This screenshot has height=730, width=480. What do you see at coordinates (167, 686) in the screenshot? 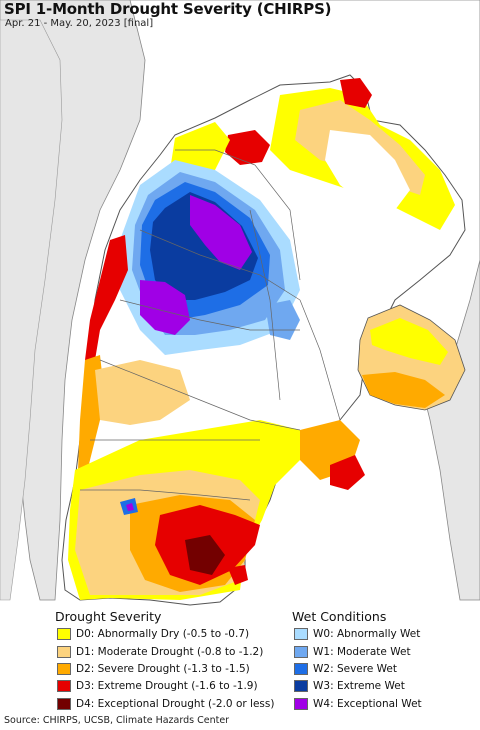
I see `legend-label-d3: D3: Extreme Drought (-1.6 to -1.9)` at bounding box center [167, 686].